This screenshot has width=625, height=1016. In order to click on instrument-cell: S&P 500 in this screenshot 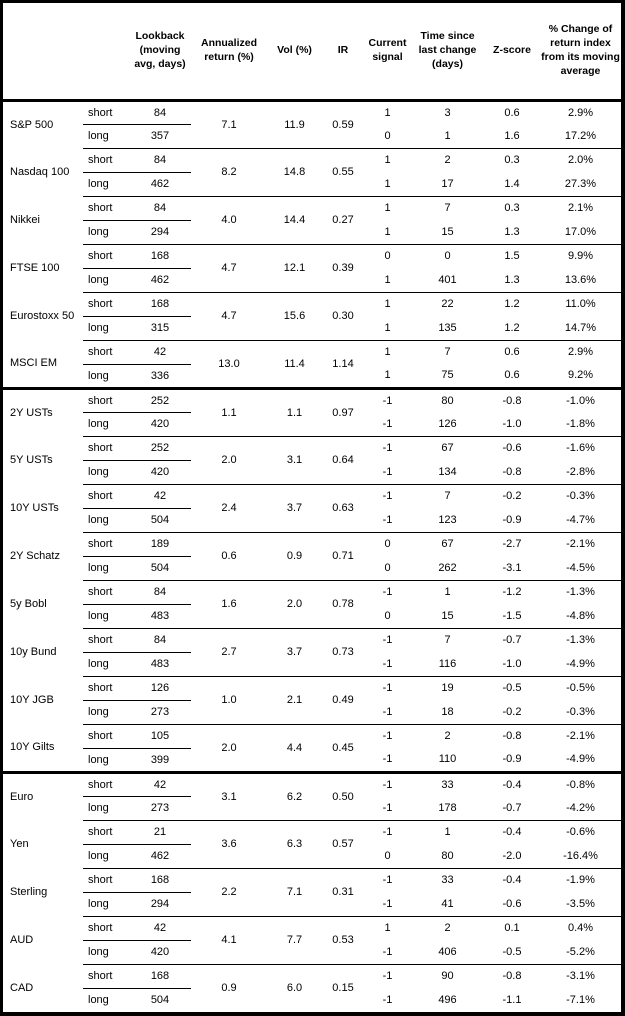, I will do `click(32, 124)`.